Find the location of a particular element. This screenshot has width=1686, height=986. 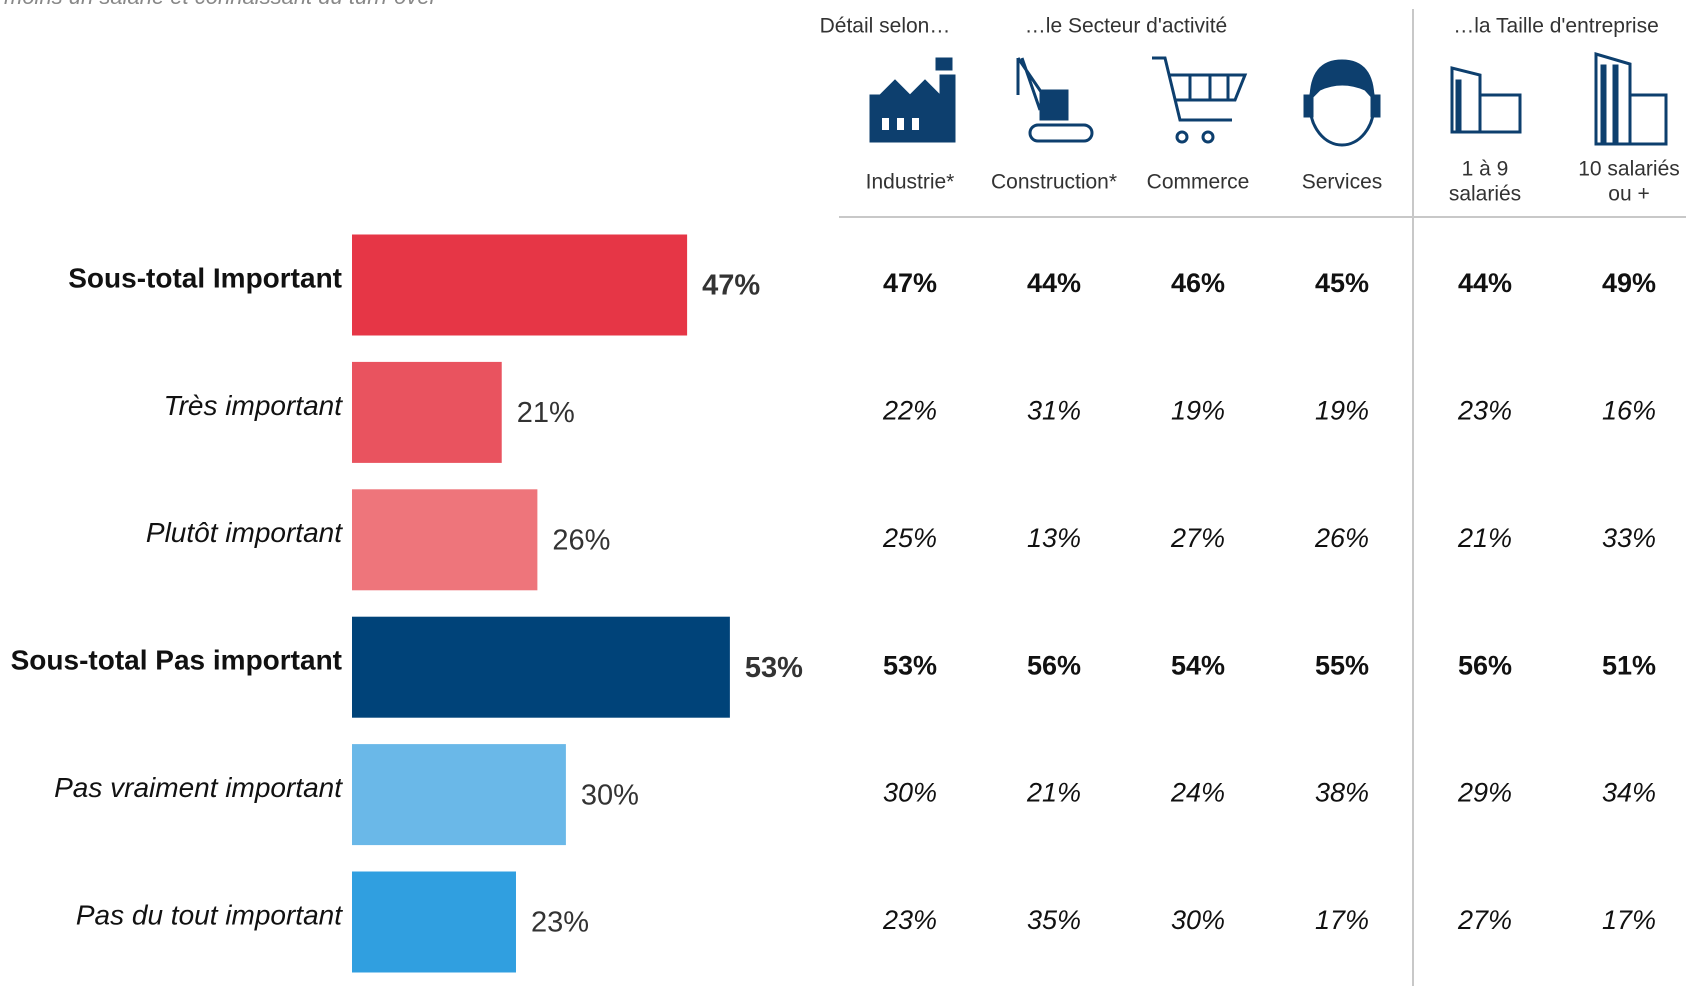

table-cell: 55% is located at coordinates (1342, 665).